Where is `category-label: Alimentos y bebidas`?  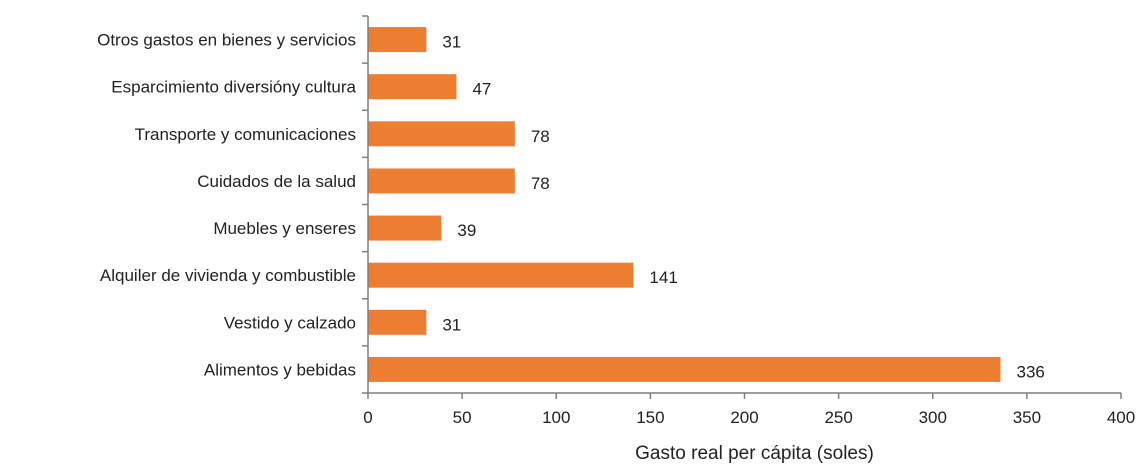
category-label: Alimentos y bebidas is located at coordinates (280, 369).